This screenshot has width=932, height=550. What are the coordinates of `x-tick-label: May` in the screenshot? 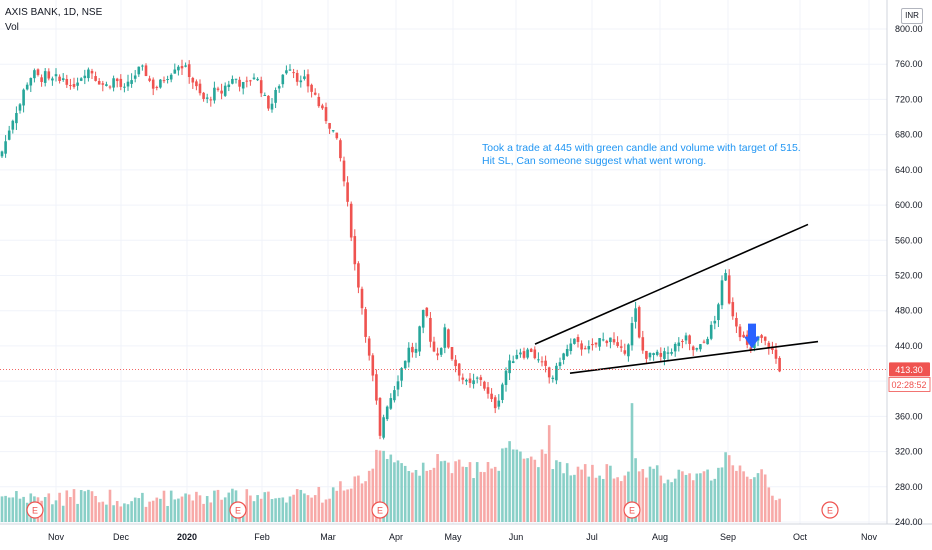 It's located at (453, 537).